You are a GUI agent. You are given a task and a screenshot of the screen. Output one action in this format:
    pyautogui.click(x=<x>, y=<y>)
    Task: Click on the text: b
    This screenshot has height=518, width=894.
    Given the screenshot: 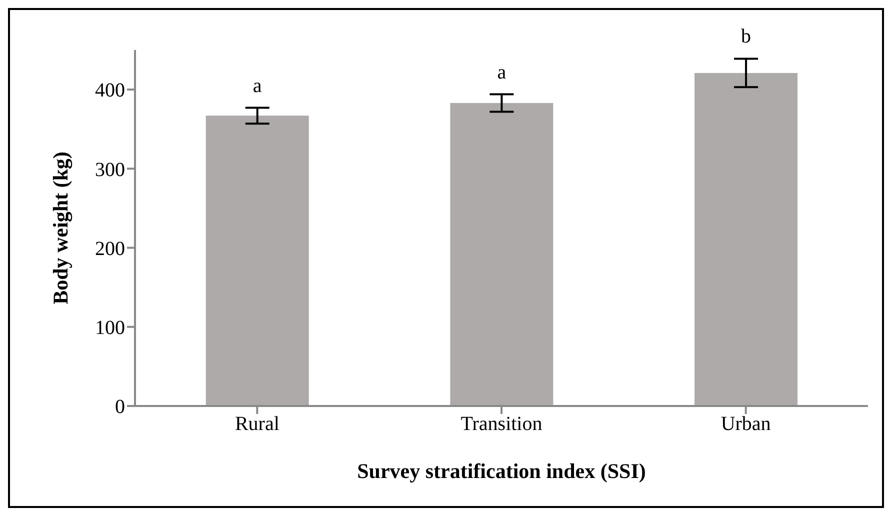 What is the action you would take?
    pyautogui.click(x=746, y=37)
    